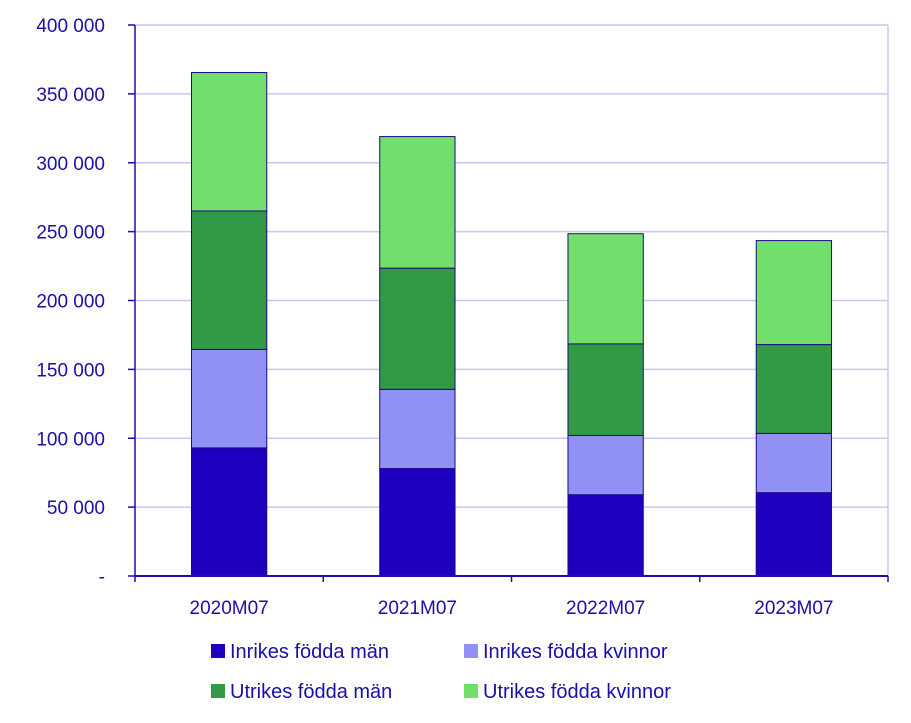 This screenshot has width=911, height=723. I want to click on x-tick-label: 2020M07, so click(229, 608).